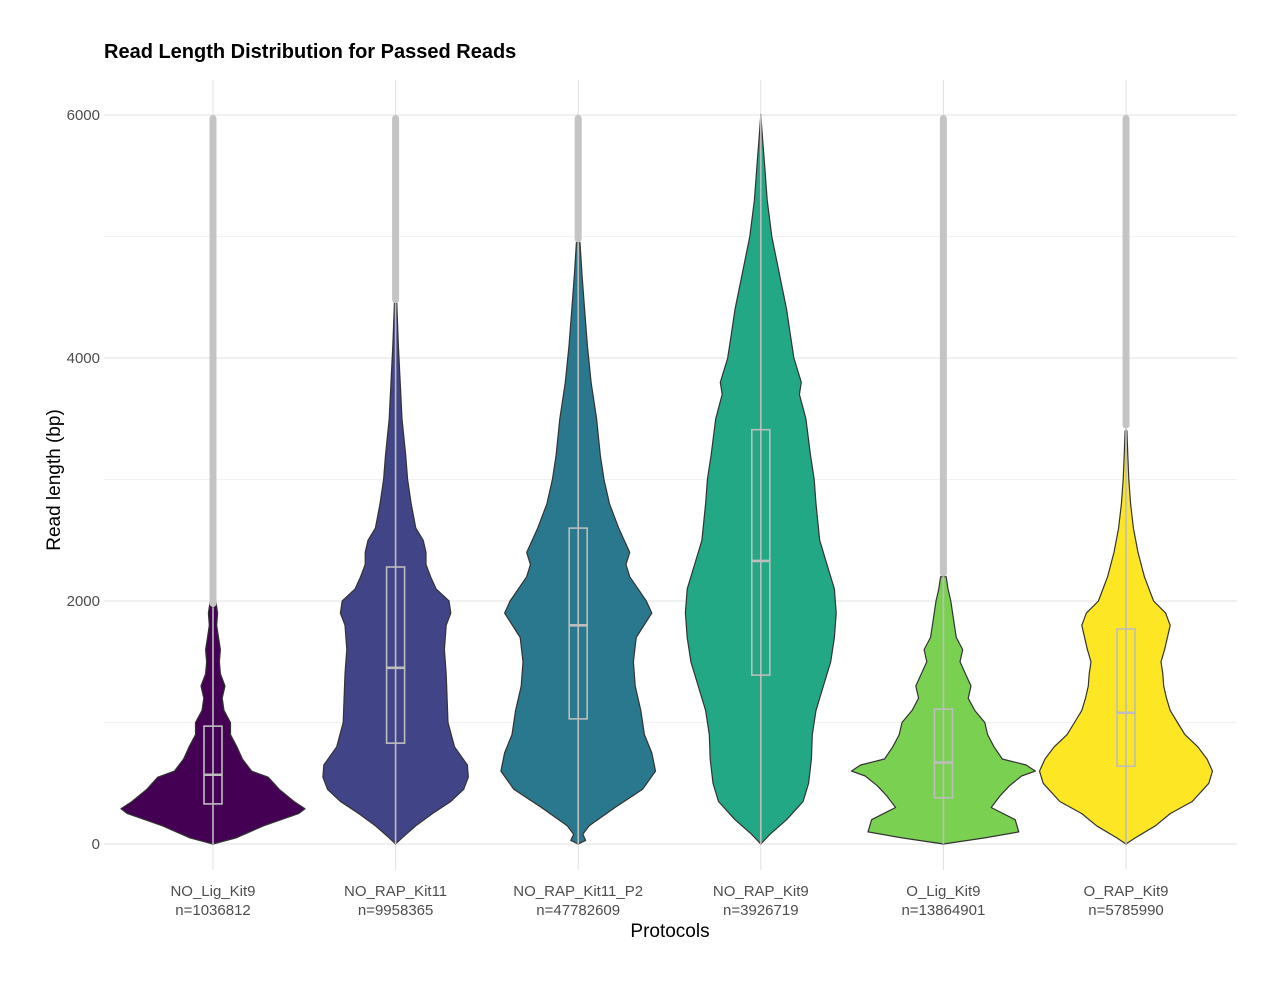 This screenshot has width=1280, height=986. Describe the element at coordinates (943, 891) in the screenshot. I see `x-tick-label: O_Lig_Kit9` at that location.